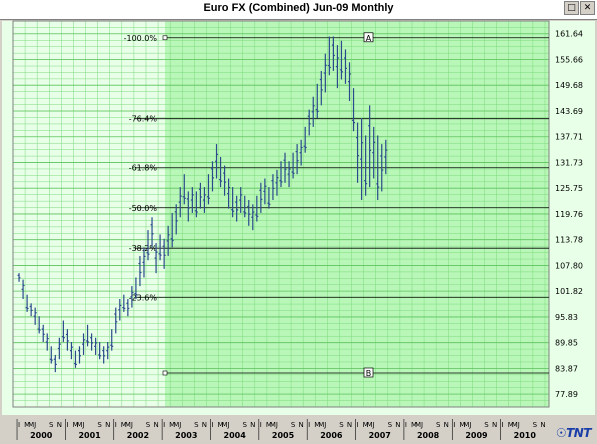  I want to click on x-year-label: 2002, so click(138, 435).